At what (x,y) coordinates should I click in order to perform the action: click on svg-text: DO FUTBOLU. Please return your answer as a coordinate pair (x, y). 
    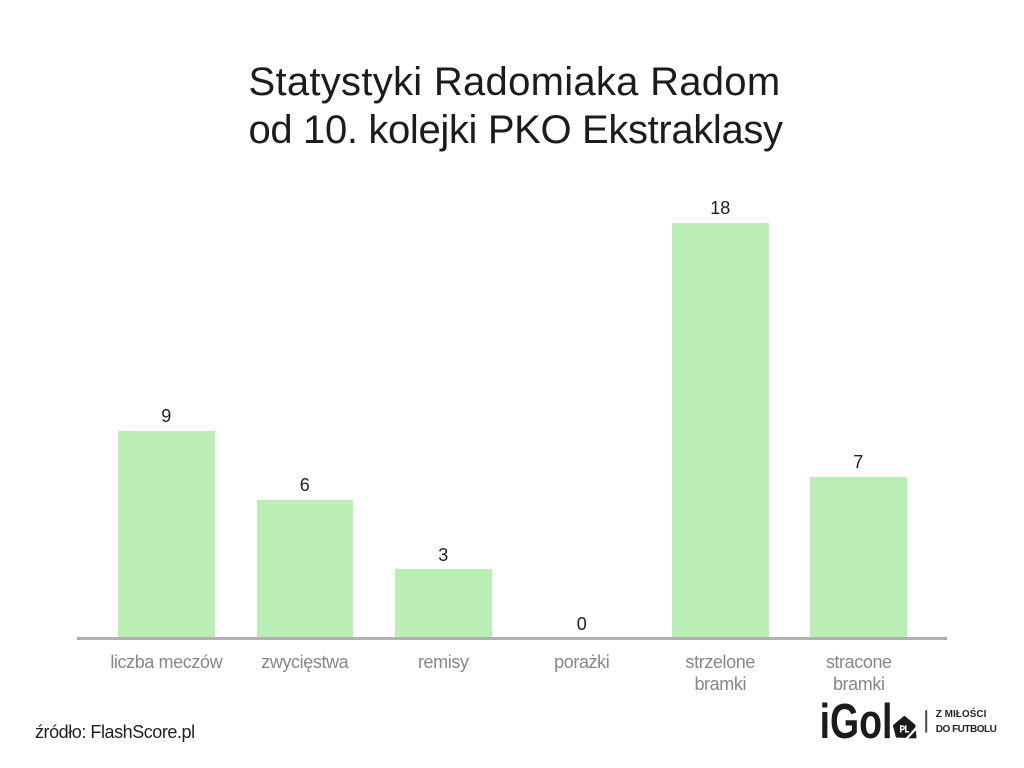
    Looking at the image, I should click on (966, 729).